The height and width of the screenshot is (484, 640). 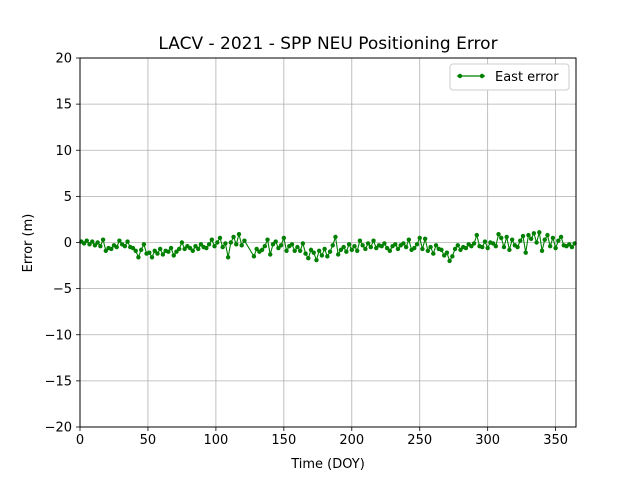 I want to click on y-tick-label: −20, so click(x=58, y=428).